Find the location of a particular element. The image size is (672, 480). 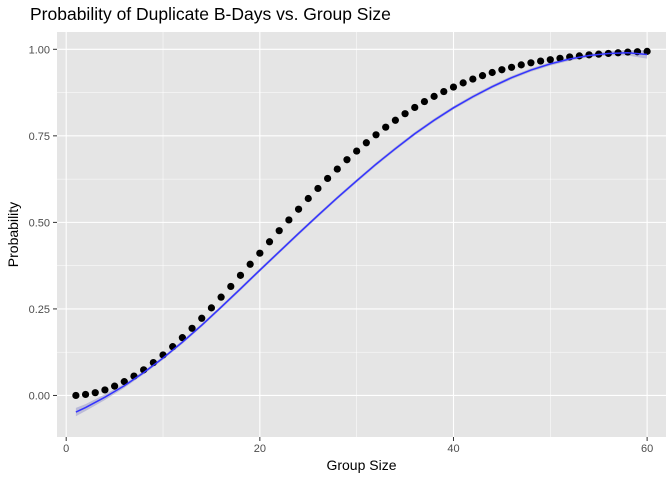

y-tick-label: 0.75 is located at coordinates (39, 137).